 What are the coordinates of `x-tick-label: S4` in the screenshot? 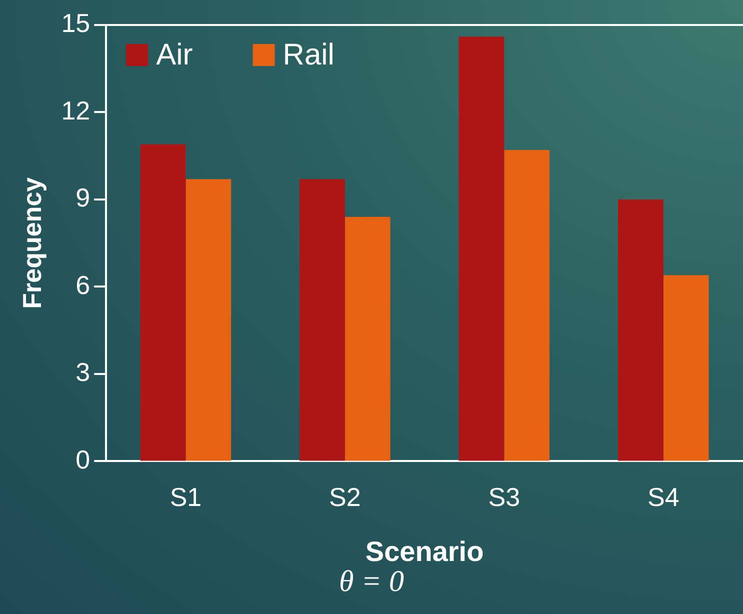 It's located at (663, 497).